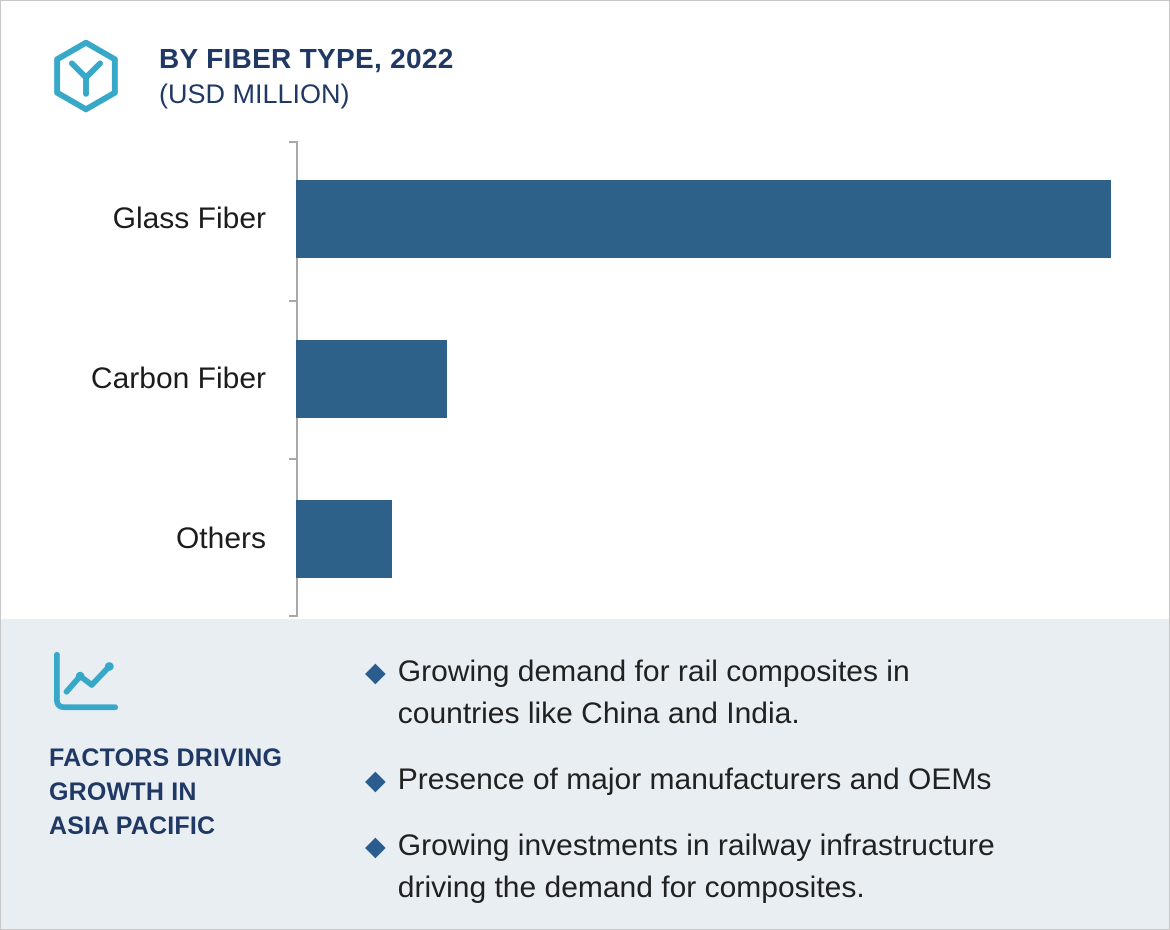  What do you see at coordinates (178, 378) in the screenshot?
I see `category-label: Carbon Fiber` at bounding box center [178, 378].